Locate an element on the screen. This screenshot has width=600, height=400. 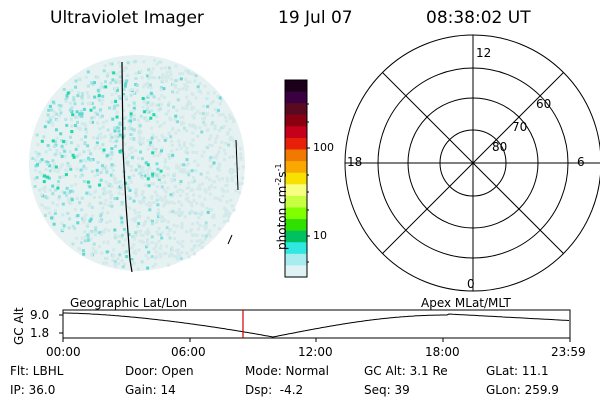
filter-info: Flt: LBHL is located at coordinates (37, 371).